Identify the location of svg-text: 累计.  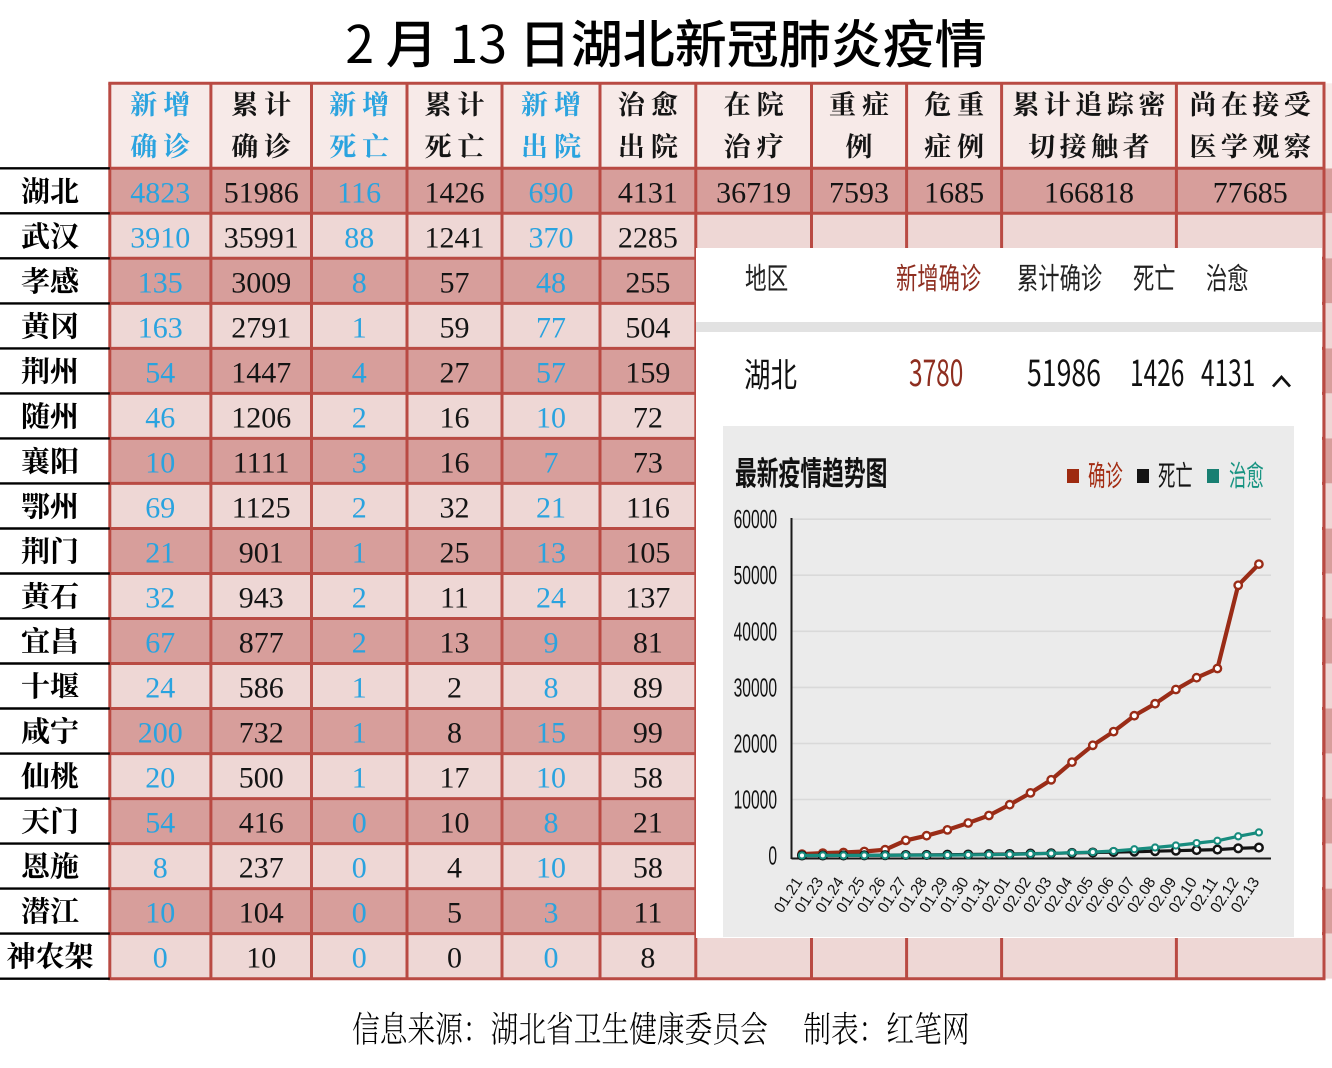
(458, 102).